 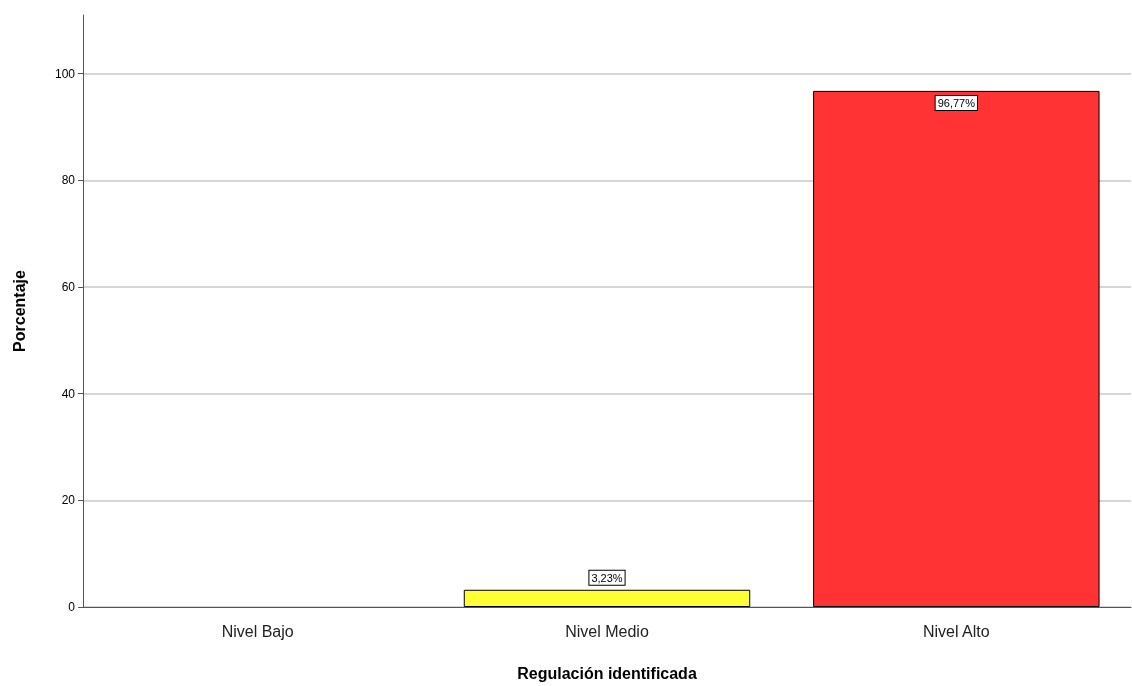 I want to click on x-tick-label: Nivel Alto, so click(x=956, y=631).